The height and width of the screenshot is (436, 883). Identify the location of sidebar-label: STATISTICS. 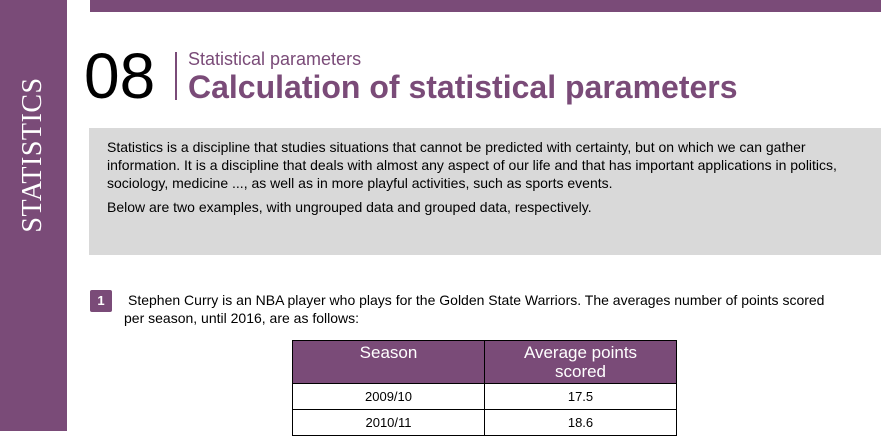
(32, 155).